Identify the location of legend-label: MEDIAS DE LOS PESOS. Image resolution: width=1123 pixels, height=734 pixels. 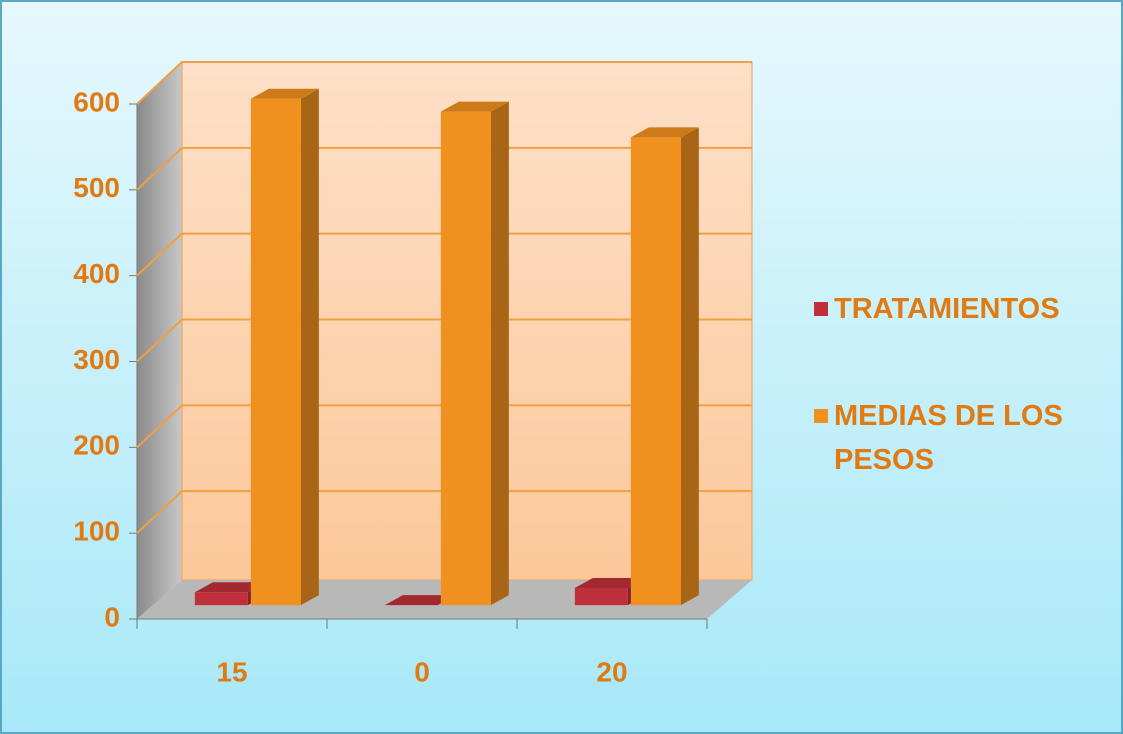
(948, 438).